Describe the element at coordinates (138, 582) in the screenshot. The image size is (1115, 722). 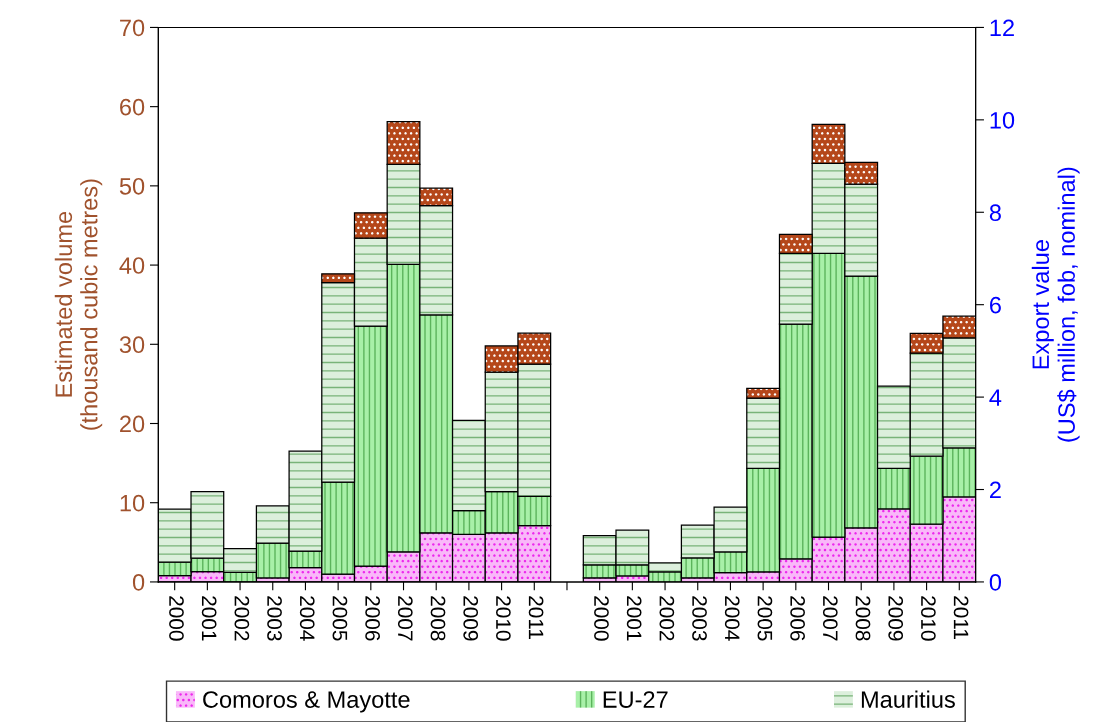
I see `y-tick-label: 0` at that location.